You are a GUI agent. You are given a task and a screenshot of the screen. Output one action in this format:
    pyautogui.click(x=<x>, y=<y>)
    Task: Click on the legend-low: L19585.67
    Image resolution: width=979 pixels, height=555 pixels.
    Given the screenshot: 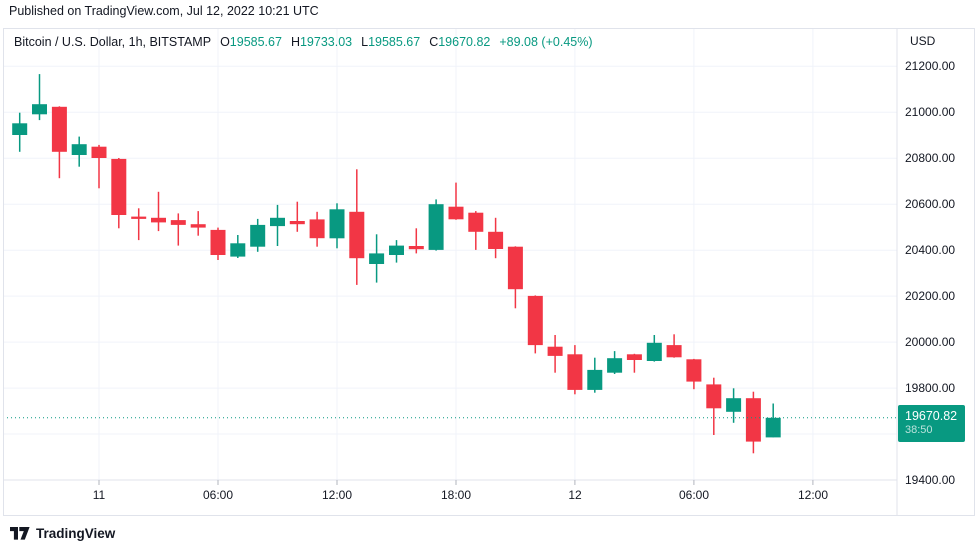 What is the action you would take?
    pyautogui.click(x=390, y=42)
    